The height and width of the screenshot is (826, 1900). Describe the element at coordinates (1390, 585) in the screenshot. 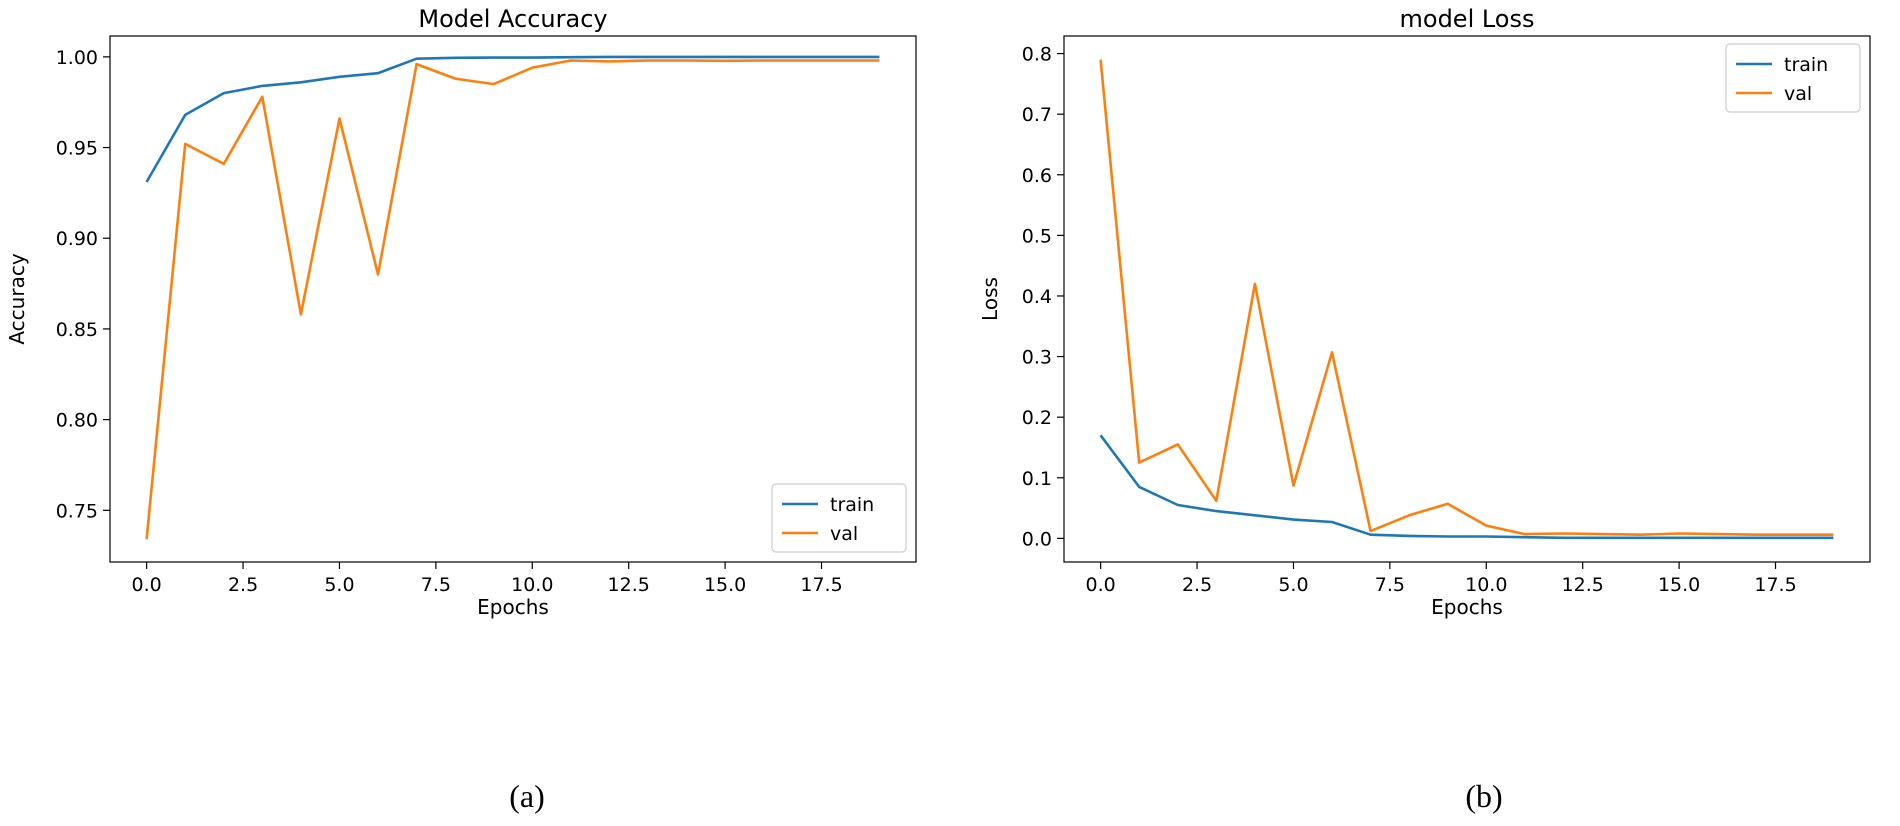

I see `loss-x-tick-label: 7.5` at that location.